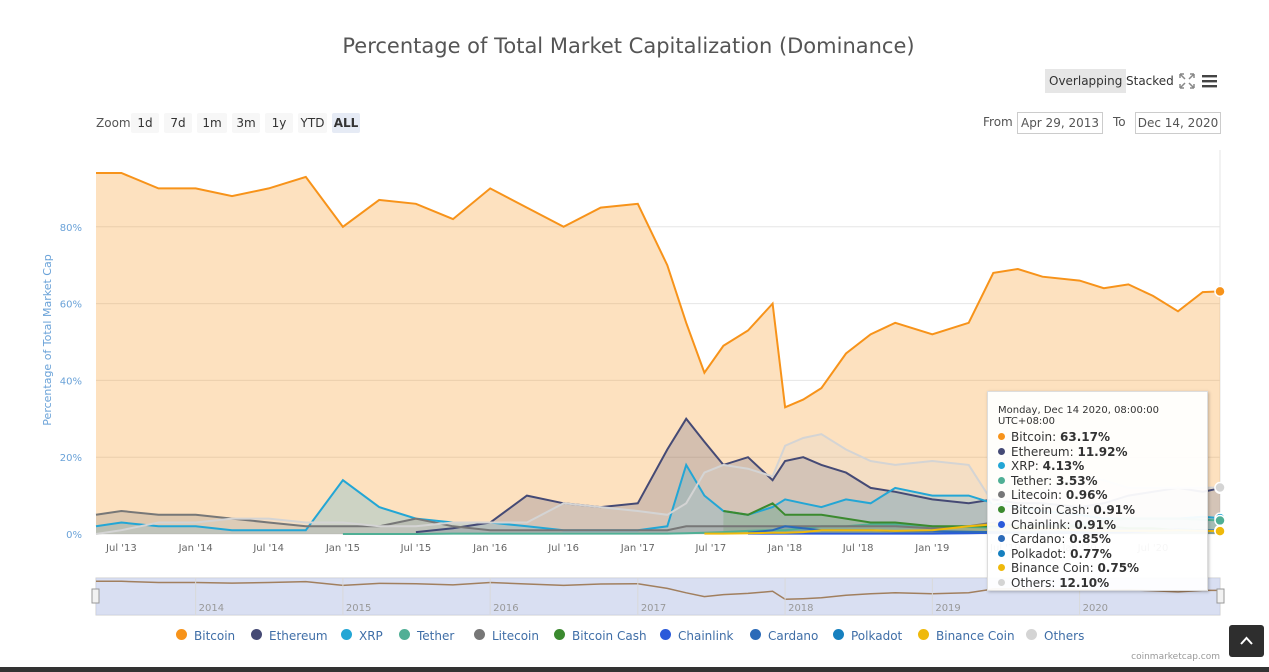  I want to click on zoom-3m-button: 3m, so click(246, 123).